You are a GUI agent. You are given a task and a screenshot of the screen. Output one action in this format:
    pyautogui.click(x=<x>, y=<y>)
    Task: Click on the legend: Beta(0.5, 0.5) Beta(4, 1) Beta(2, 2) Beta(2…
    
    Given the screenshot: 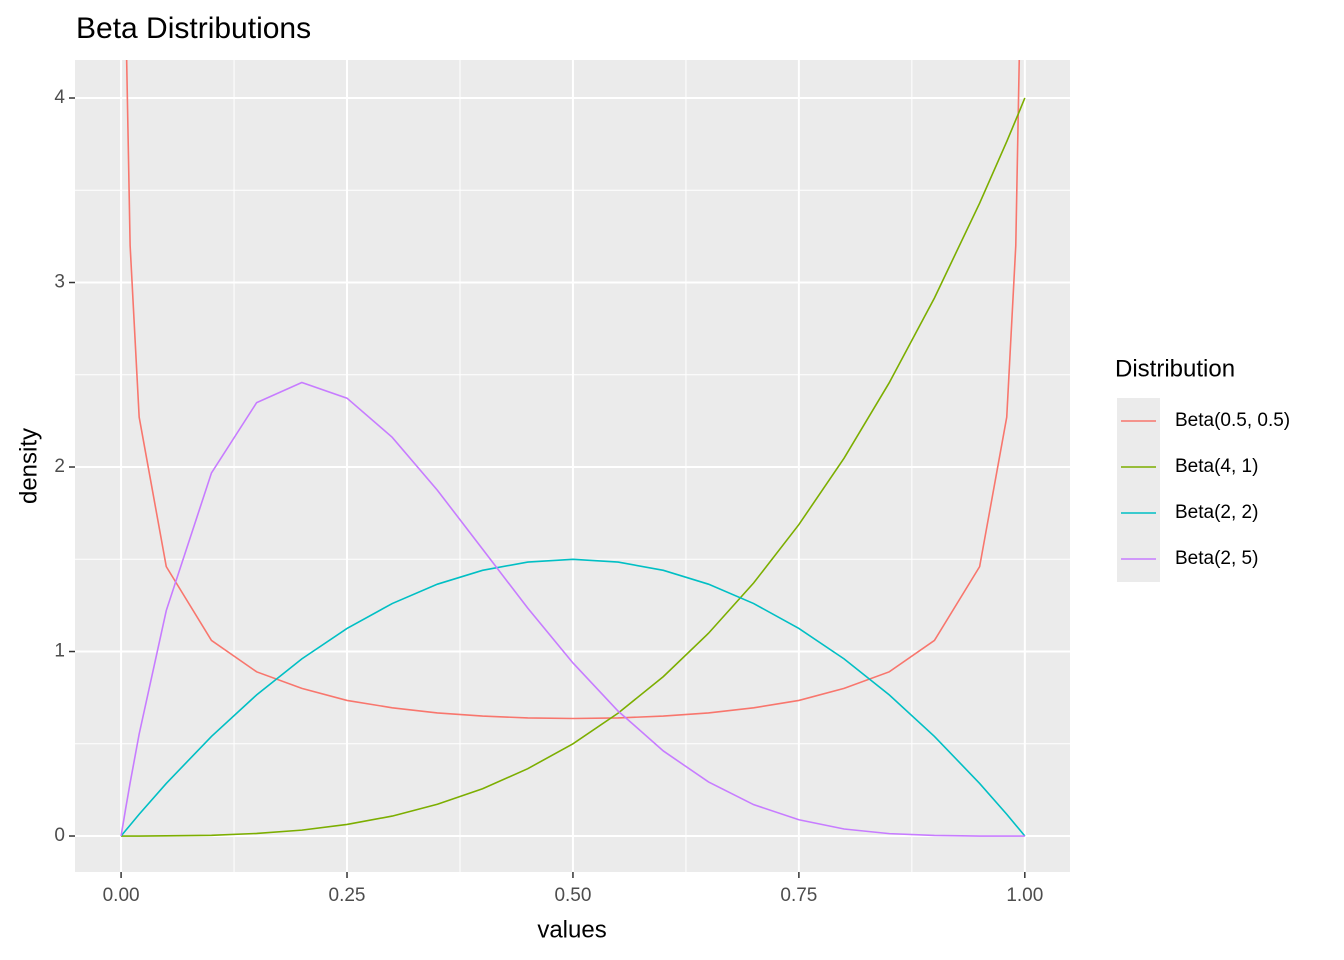 What is the action you would take?
    pyautogui.click(x=1203, y=490)
    